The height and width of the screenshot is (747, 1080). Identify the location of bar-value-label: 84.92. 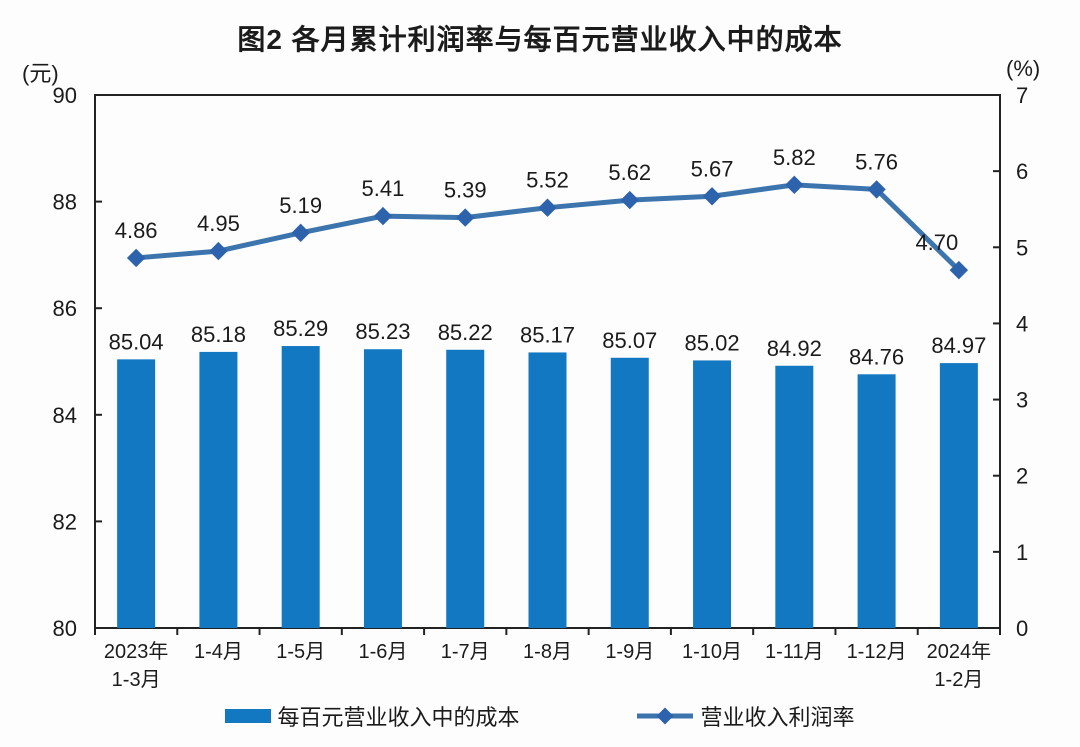
(794, 348).